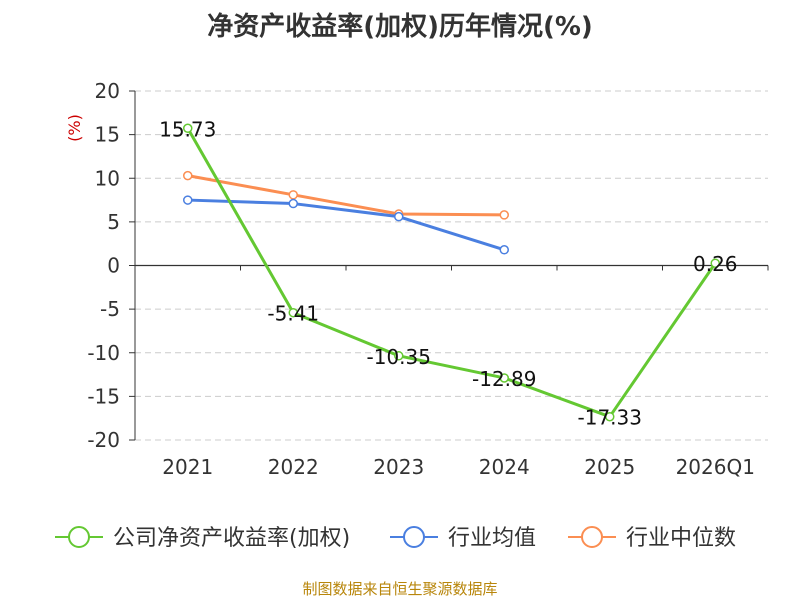 This screenshot has height=600, width=800. I want to click on y-tick-label: -10, so click(103, 353).